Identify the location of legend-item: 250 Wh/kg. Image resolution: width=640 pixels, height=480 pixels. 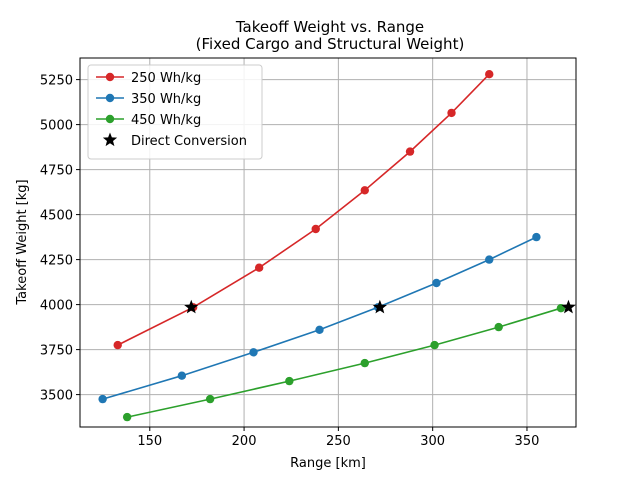
(148, 78).